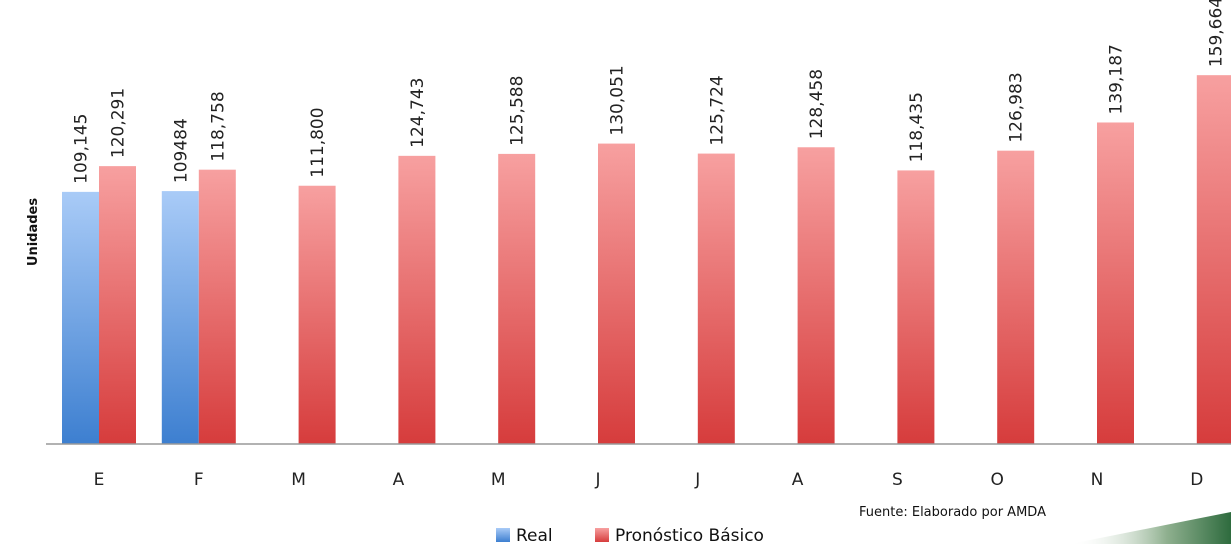 This screenshot has width=1231, height=544. What do you see at coordinates (997, 480) in the screenshot?
I see `x-tick-label-9: O` at bounding box center [997, 480].